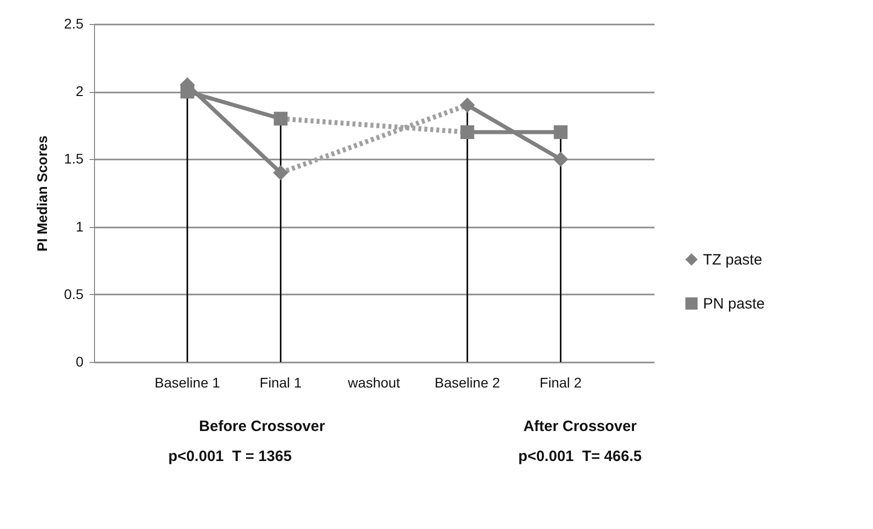  Describe the element at coordinates (74, 158) in the screenshot. I see `y-tick-label: 1.5` at that location.